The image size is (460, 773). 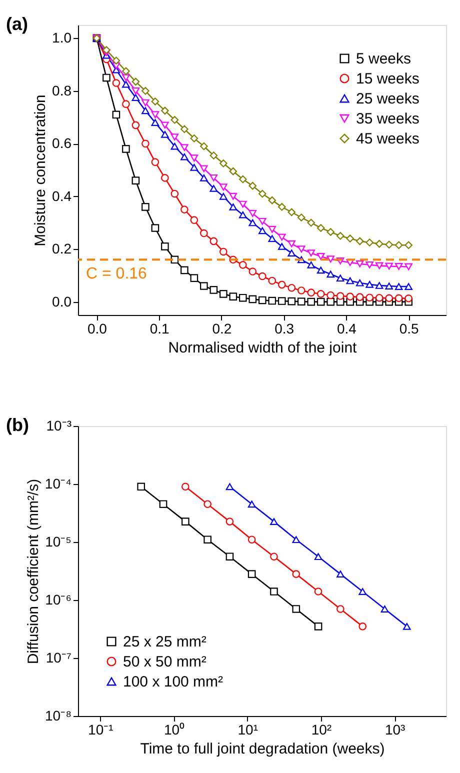 I want to click on legend-label: 5 weeks, so click(x=384, y=59).